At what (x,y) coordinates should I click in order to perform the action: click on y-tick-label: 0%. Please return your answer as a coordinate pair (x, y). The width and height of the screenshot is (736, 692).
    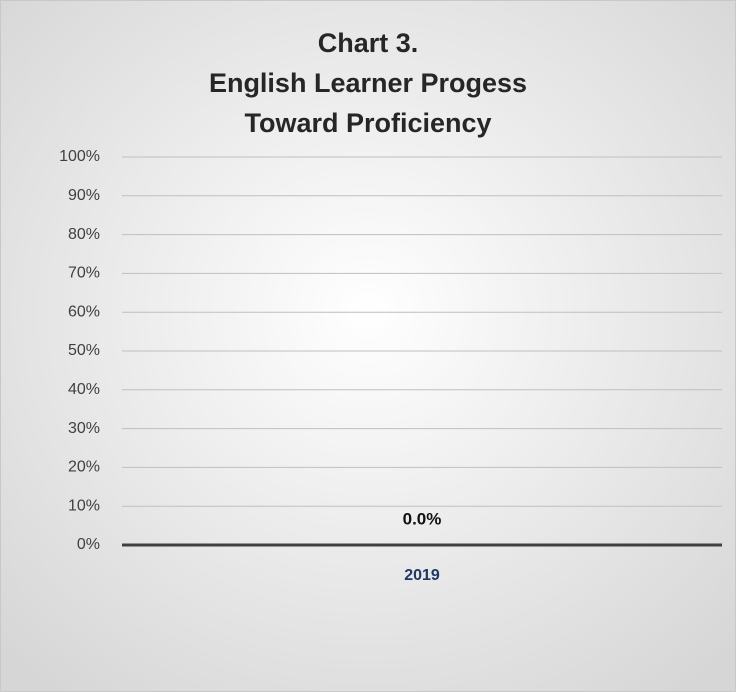
    Looking at the image, I should click on (88, 544).